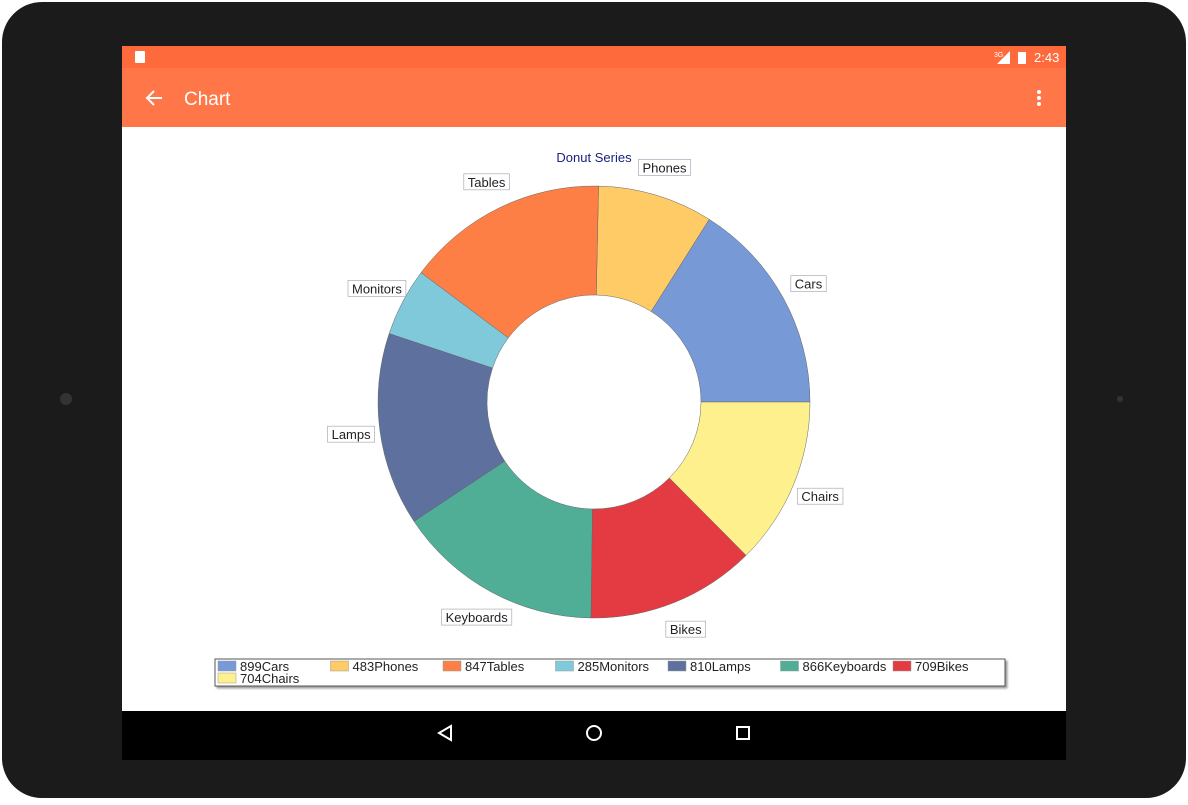 The width and height of the screenshot is (1188, 805). I want to click on slice-label: Phones, so click(664, 167).